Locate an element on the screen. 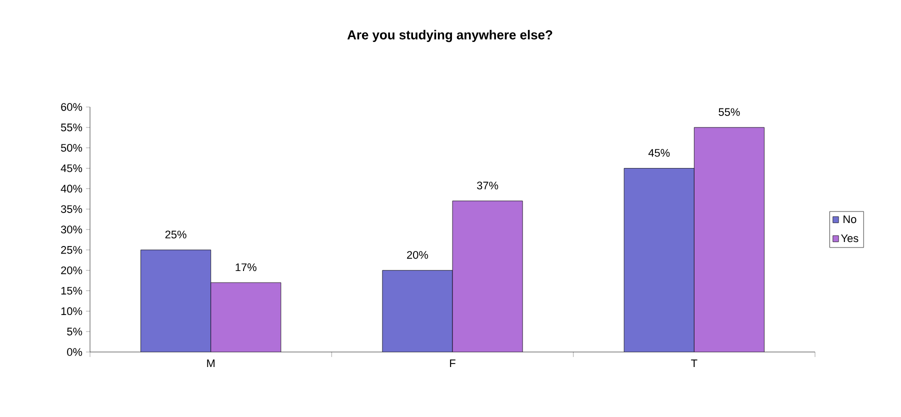 Image resolution: width=901 pixels, height=417 pixels. y-tick-label: 45% is located at coordinates (71, 168).